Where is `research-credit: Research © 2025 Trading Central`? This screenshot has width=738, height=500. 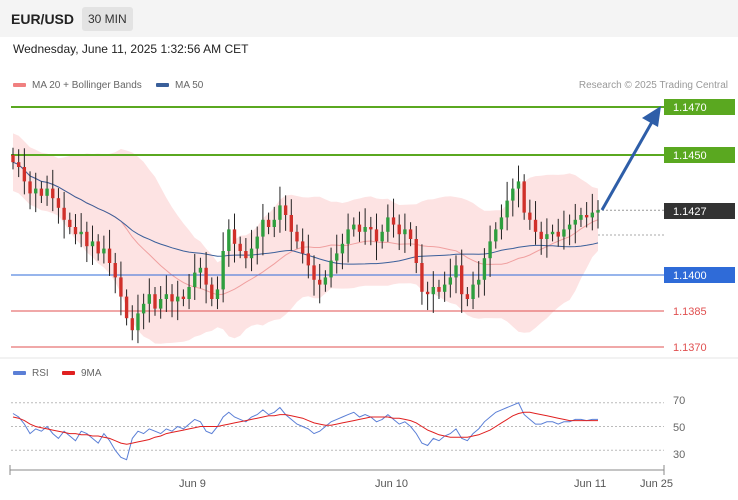 research-credit: Research © 2025 Trading Central is located at coordinates (653, 85).